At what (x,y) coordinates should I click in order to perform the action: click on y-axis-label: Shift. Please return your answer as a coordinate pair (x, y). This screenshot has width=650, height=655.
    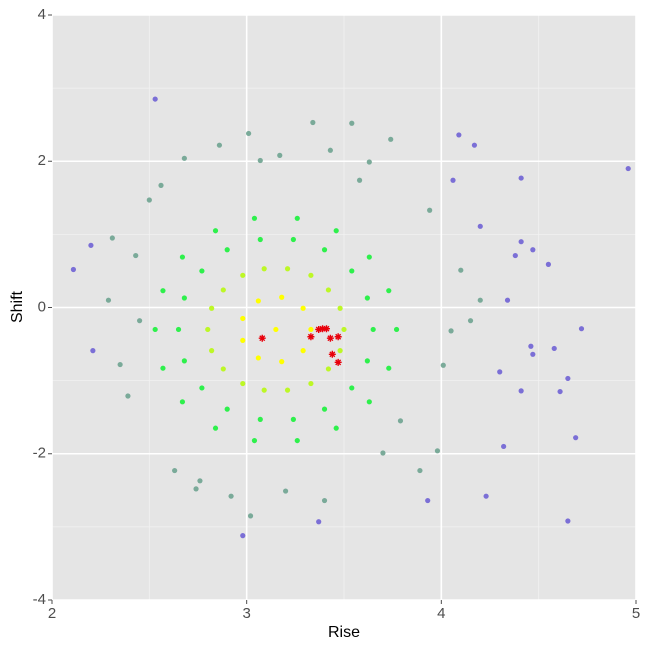
    Looking at the image, I should click on (17, 306).